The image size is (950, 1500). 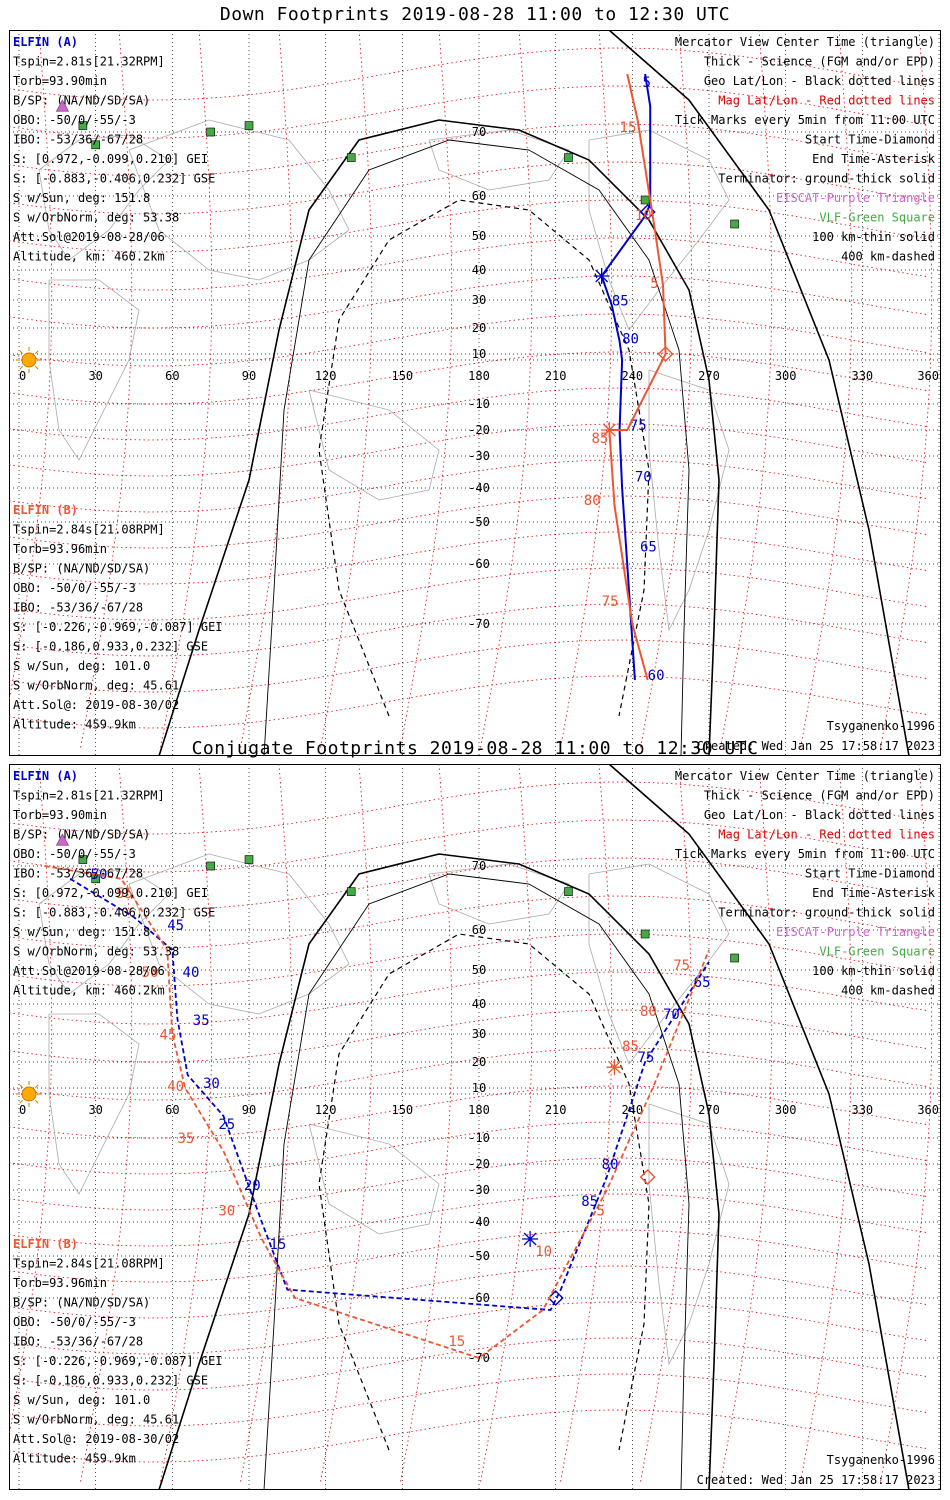 What do you see at coordinates (95, 376) in the screenshot?
I see `lon-tick-label: 30` at bounding box center [95, 376].